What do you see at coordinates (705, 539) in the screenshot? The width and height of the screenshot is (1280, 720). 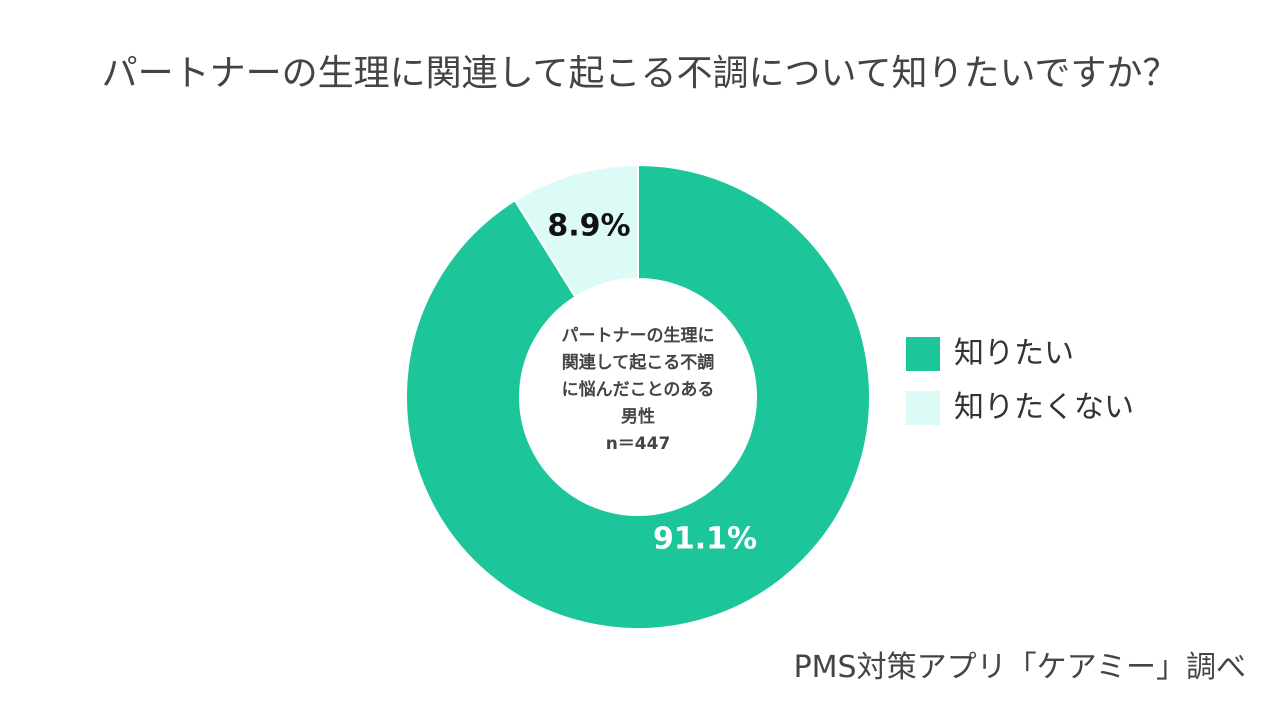 I see `slice-value-label: 91.1%` at bounding box center [705, 539].